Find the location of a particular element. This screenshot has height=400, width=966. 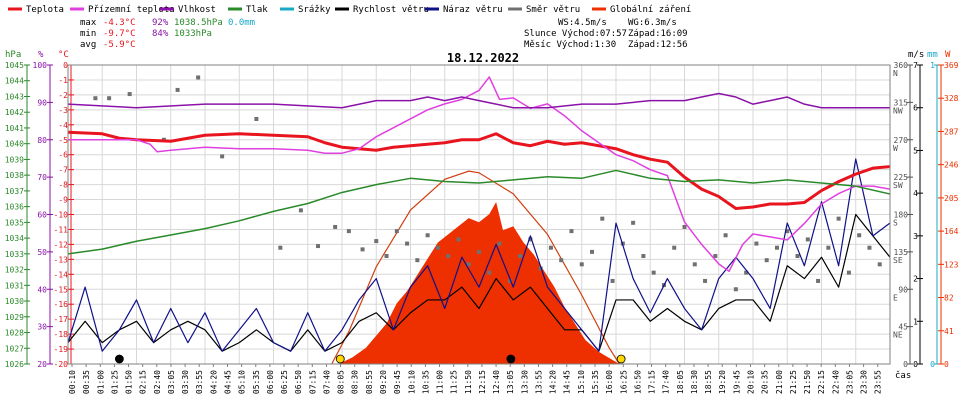

axis-wm2-tick-label: 287 is located at coordinates (951, 131).